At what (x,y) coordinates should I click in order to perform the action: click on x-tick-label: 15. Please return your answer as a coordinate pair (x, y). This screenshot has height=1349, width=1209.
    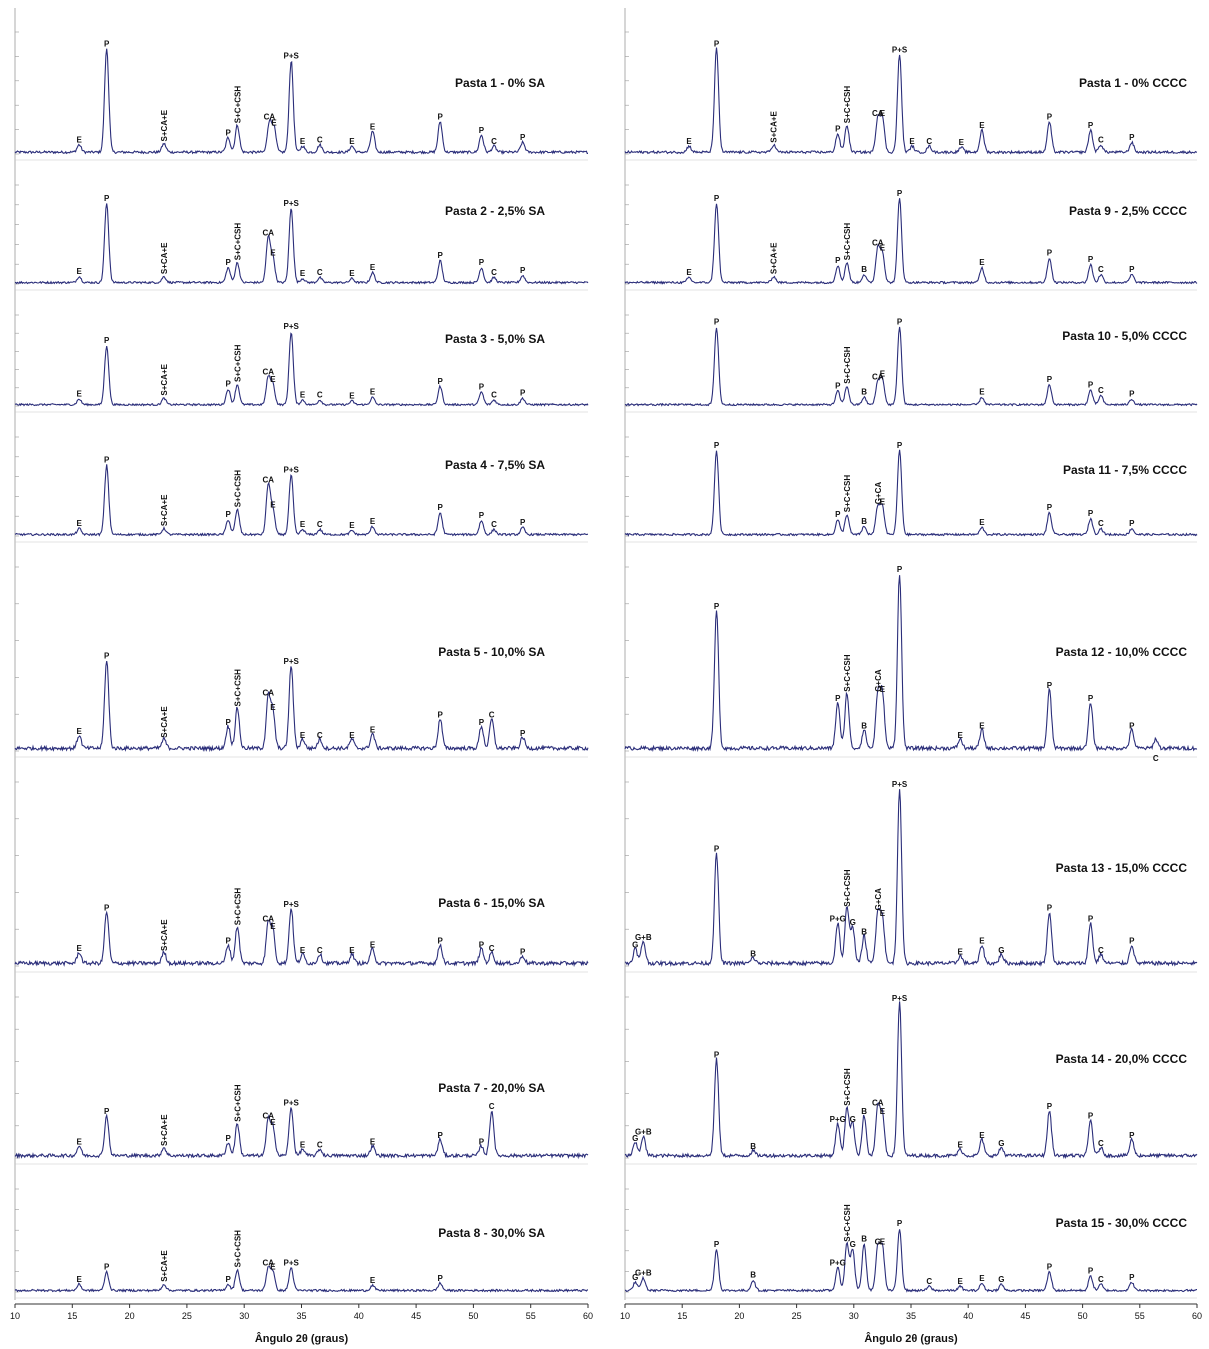
    Looking at the image, I should click on (72, 1316).